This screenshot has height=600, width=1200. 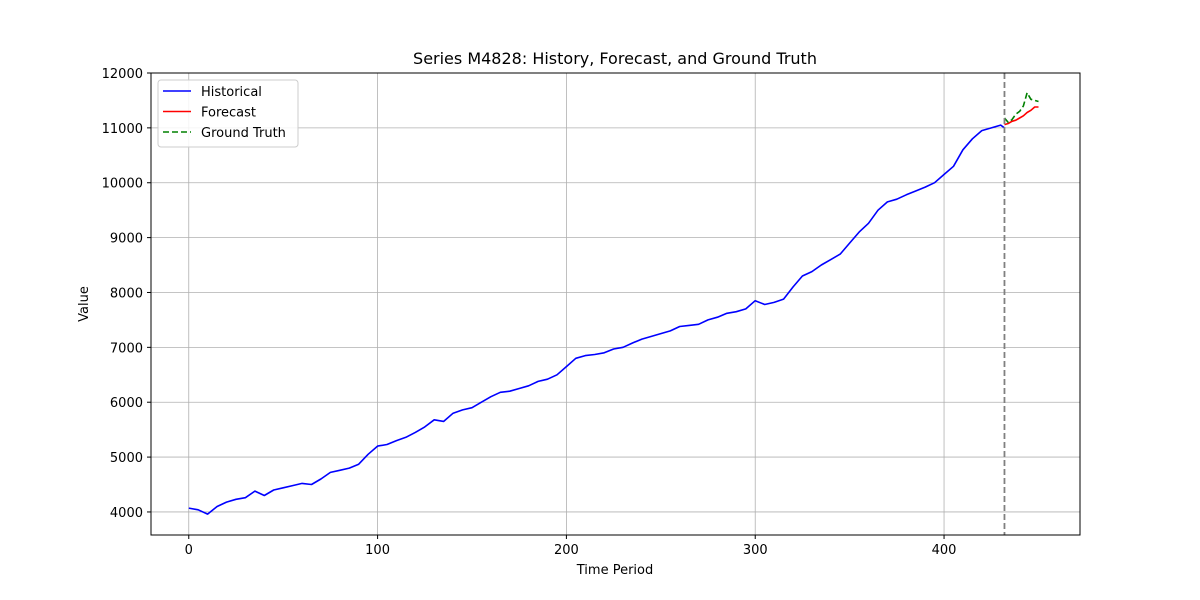 I want to click on y-axis-label: Value, so click(x=84, y=304).